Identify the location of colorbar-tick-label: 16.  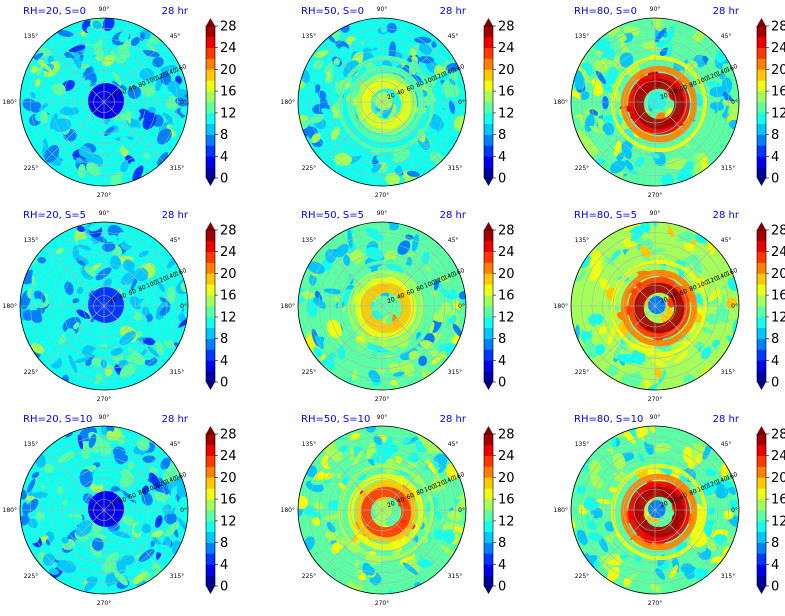
(506, 500).